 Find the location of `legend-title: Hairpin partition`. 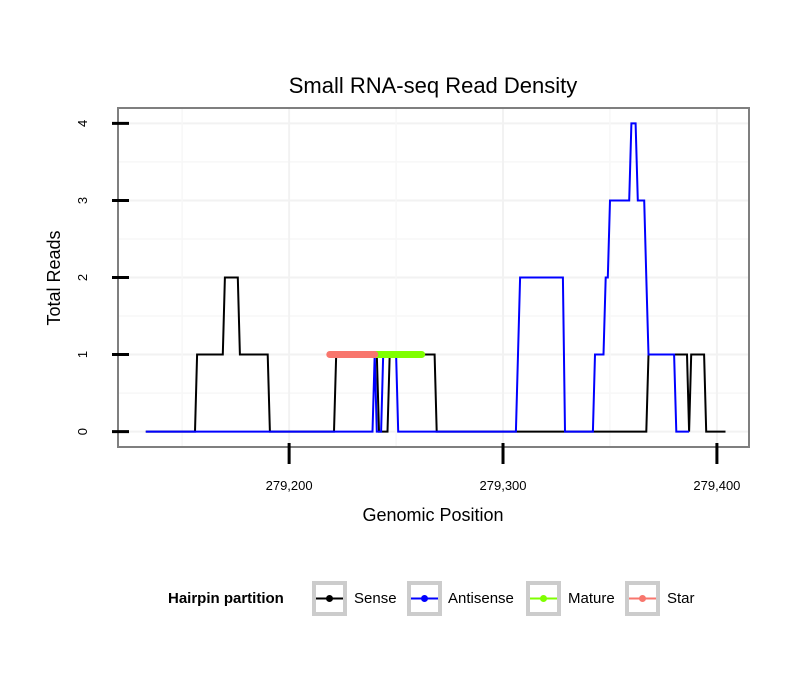

legend-title: Hairpin partition is located at coordinates (226, 598).